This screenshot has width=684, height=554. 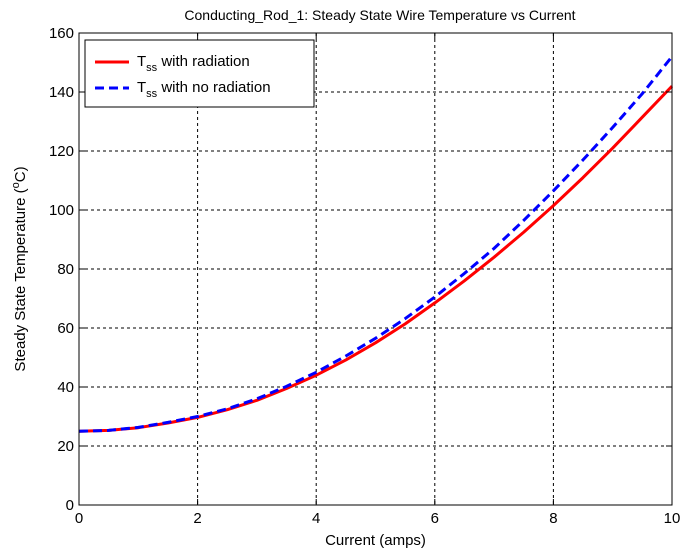 I want to click on y-axis-label-suffix: C), so click(x=20, y=174).